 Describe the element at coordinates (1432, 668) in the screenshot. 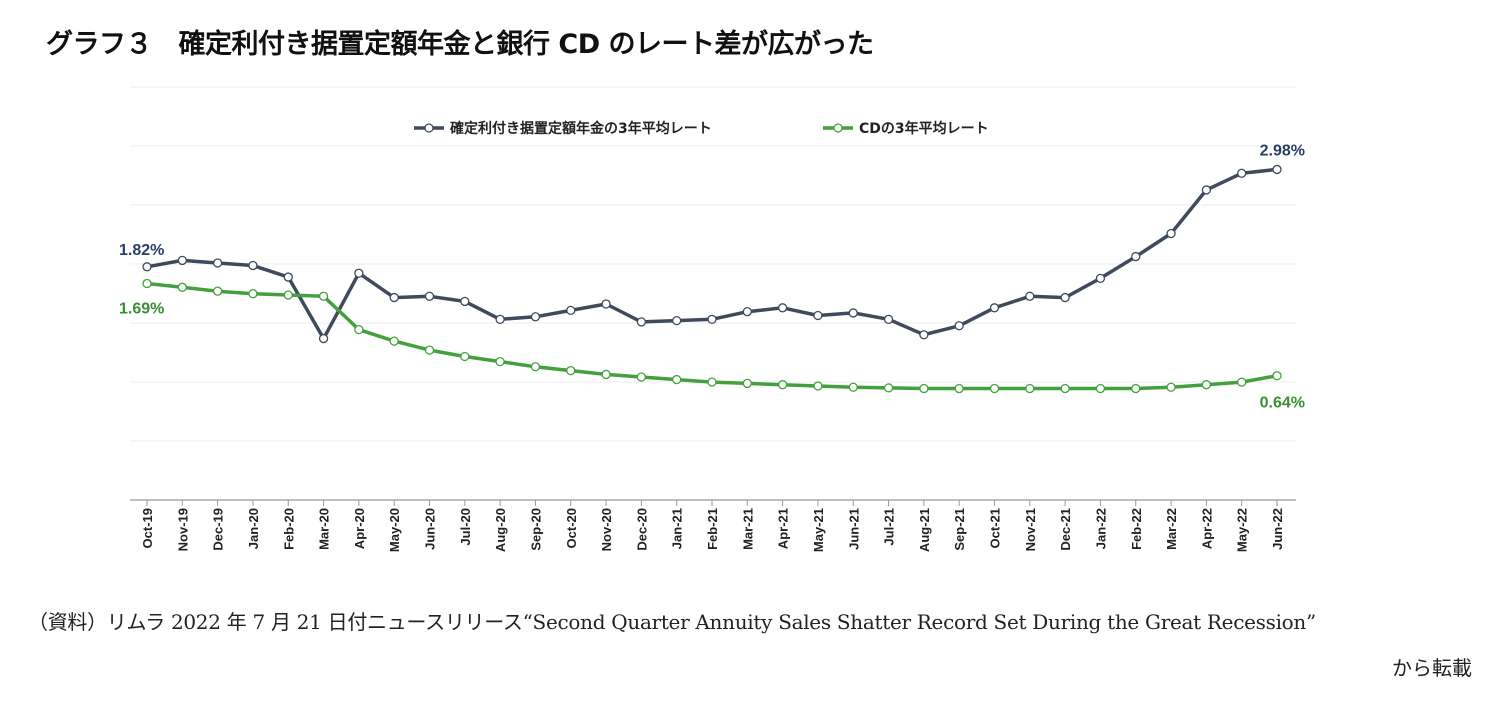

I see `source-caption-continued: から転載` at that location.